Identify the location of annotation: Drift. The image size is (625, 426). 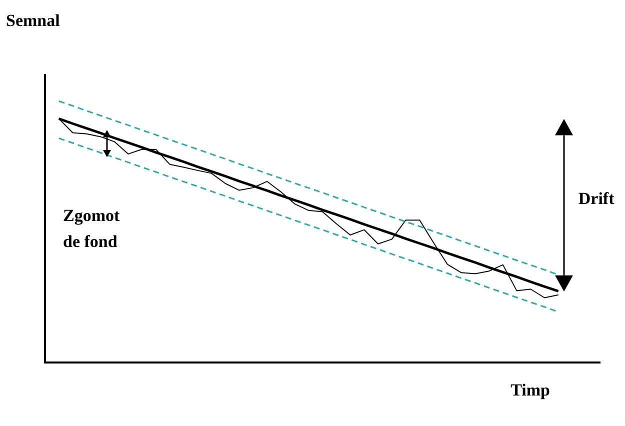
(596, 198).